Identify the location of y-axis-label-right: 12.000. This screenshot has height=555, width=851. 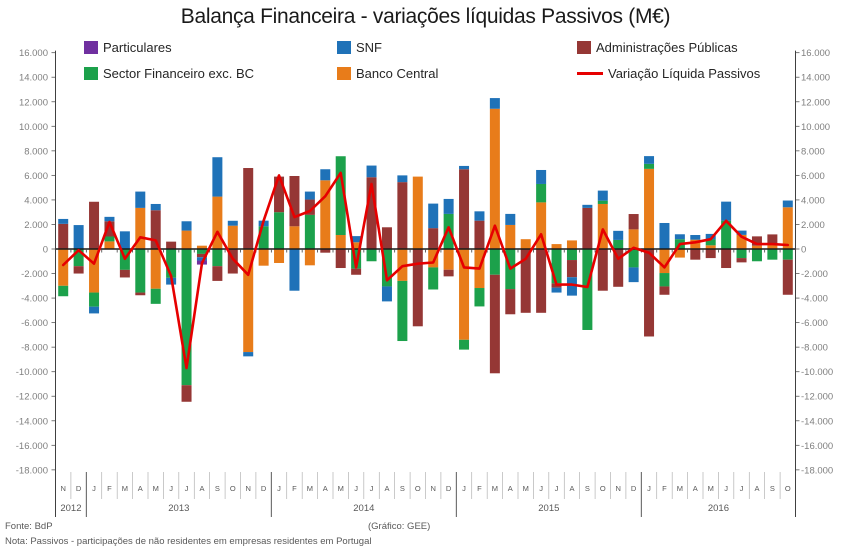
(815, 102).